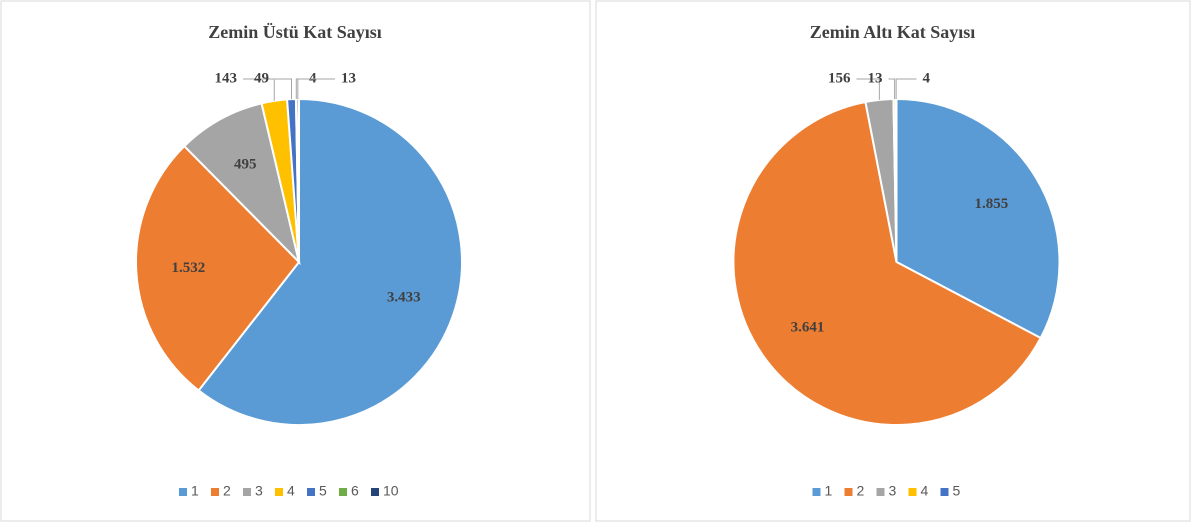  I want to click on data-label: 49, so click(261, 78).